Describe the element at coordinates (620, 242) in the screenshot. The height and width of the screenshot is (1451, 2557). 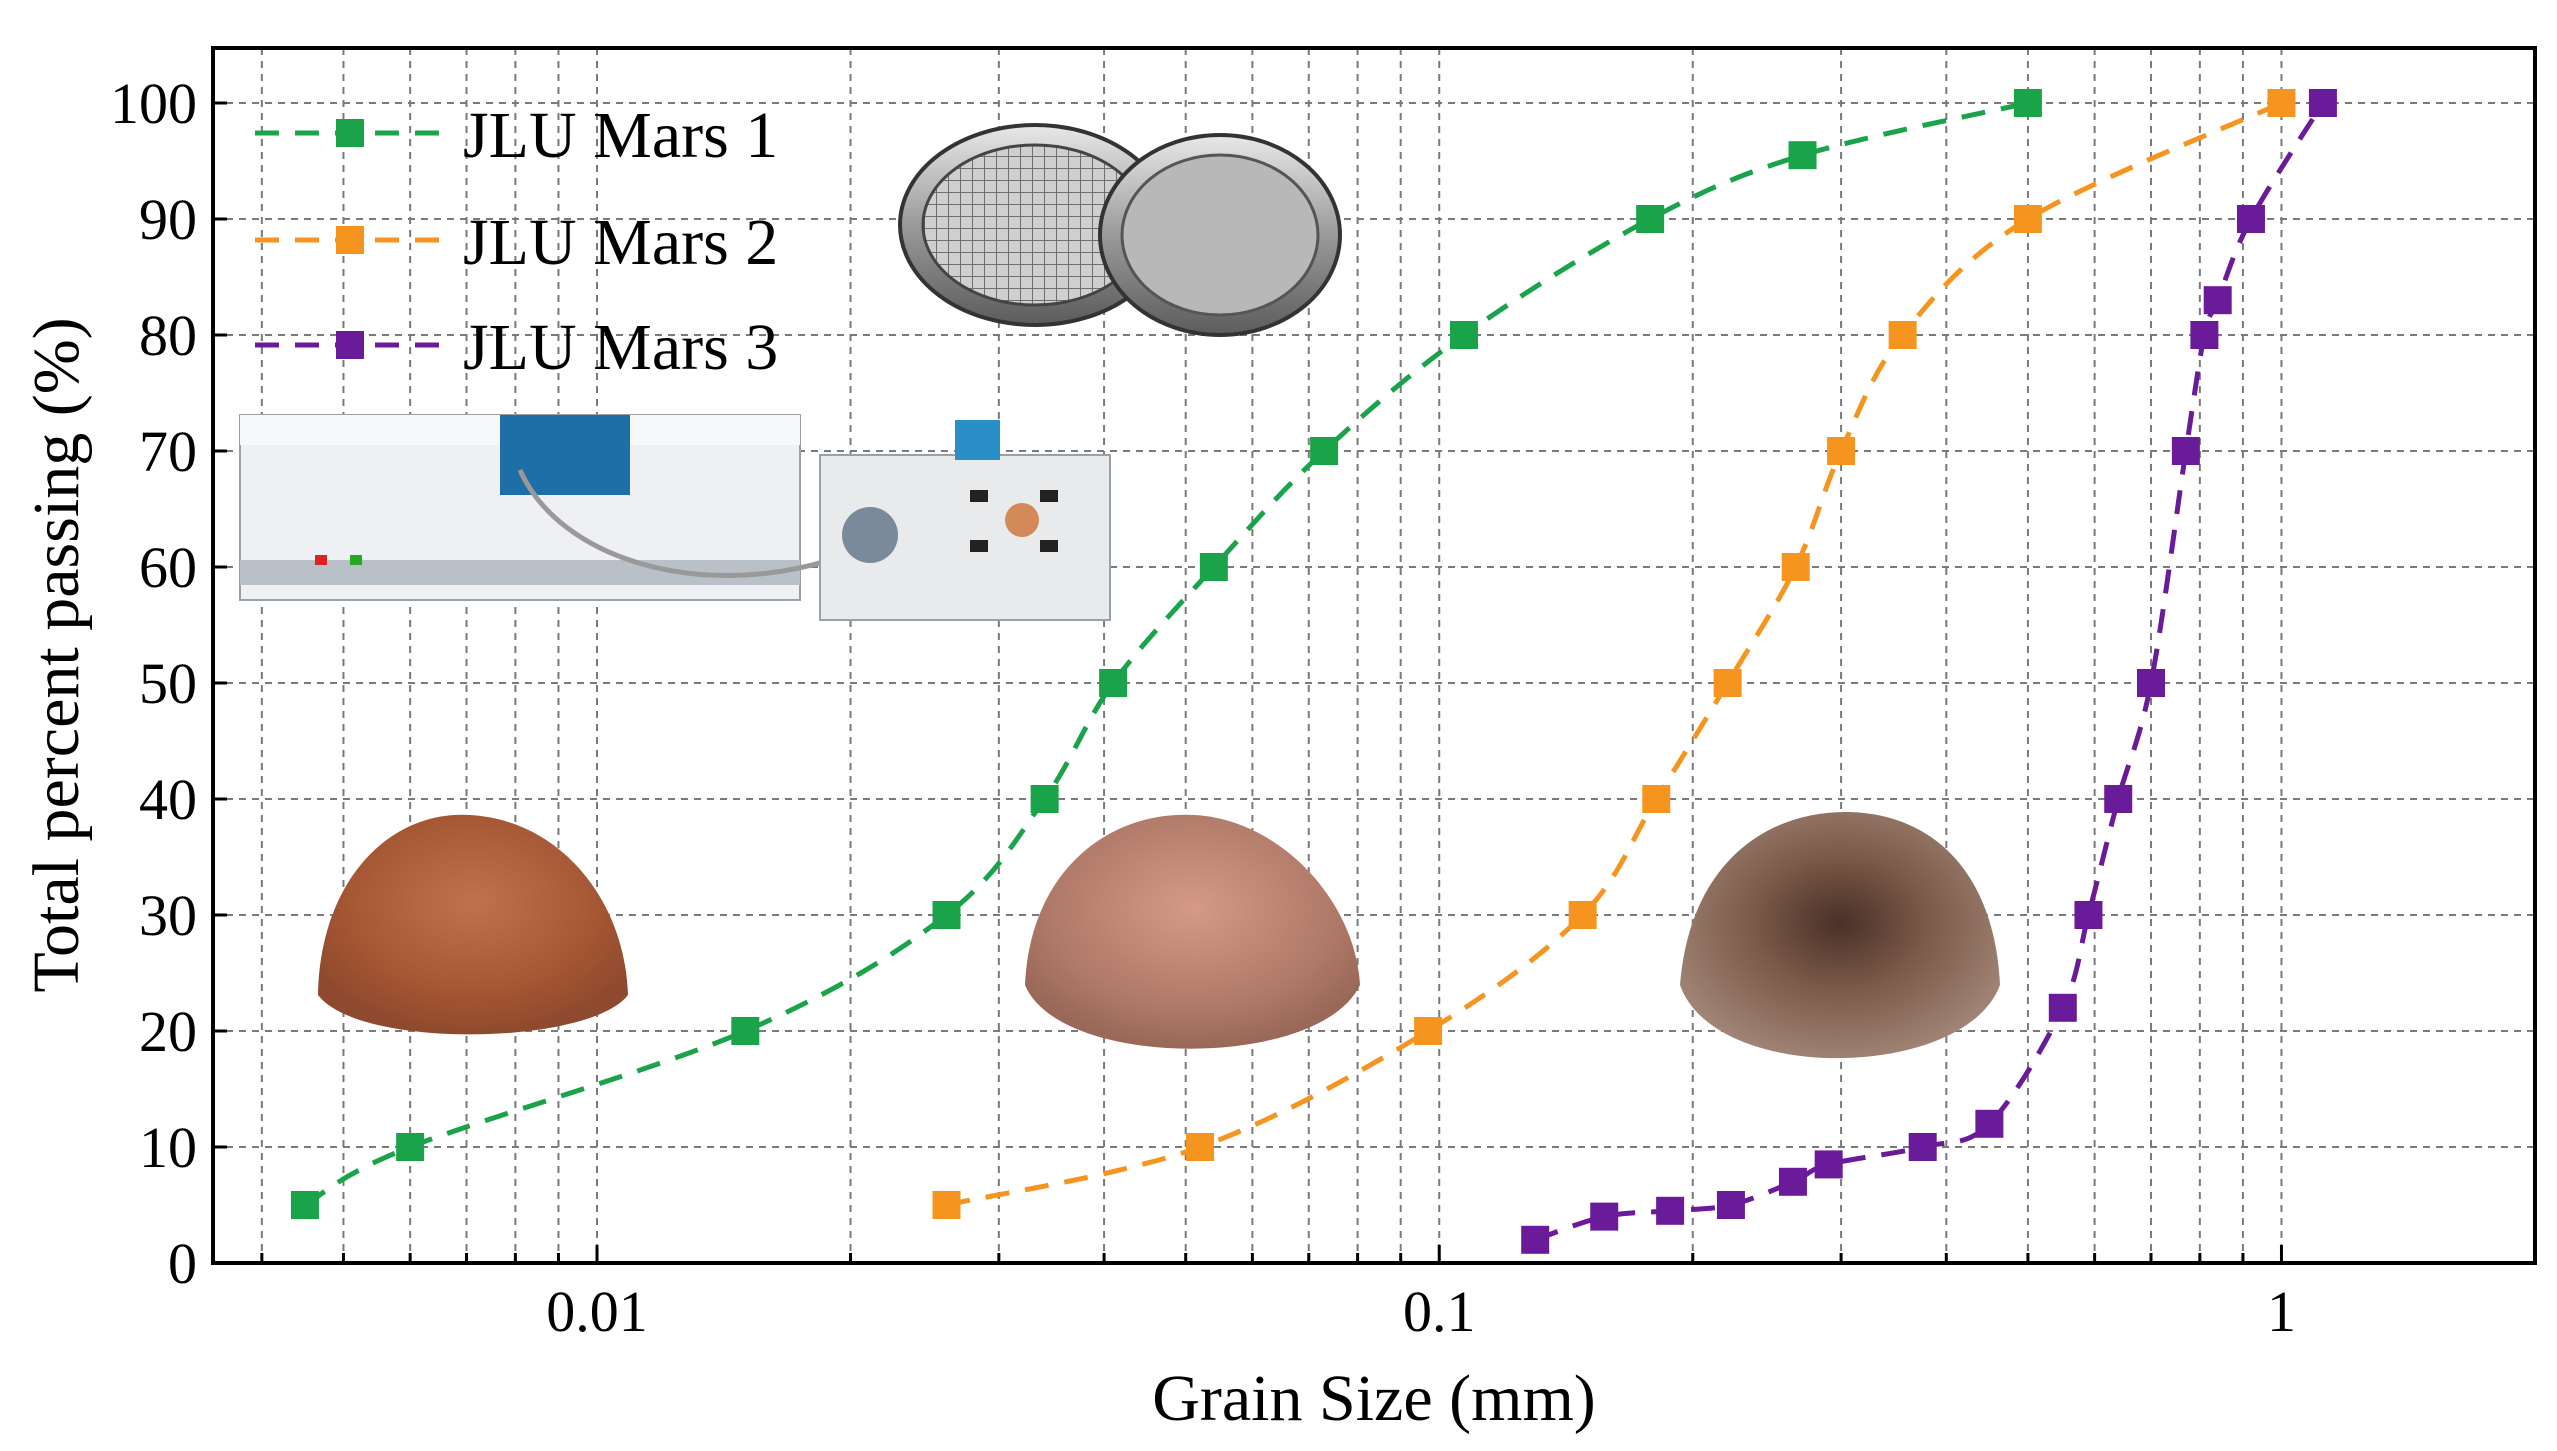
I see `legend-label-jlu-mars-2: JLU Mars 2` at that location.